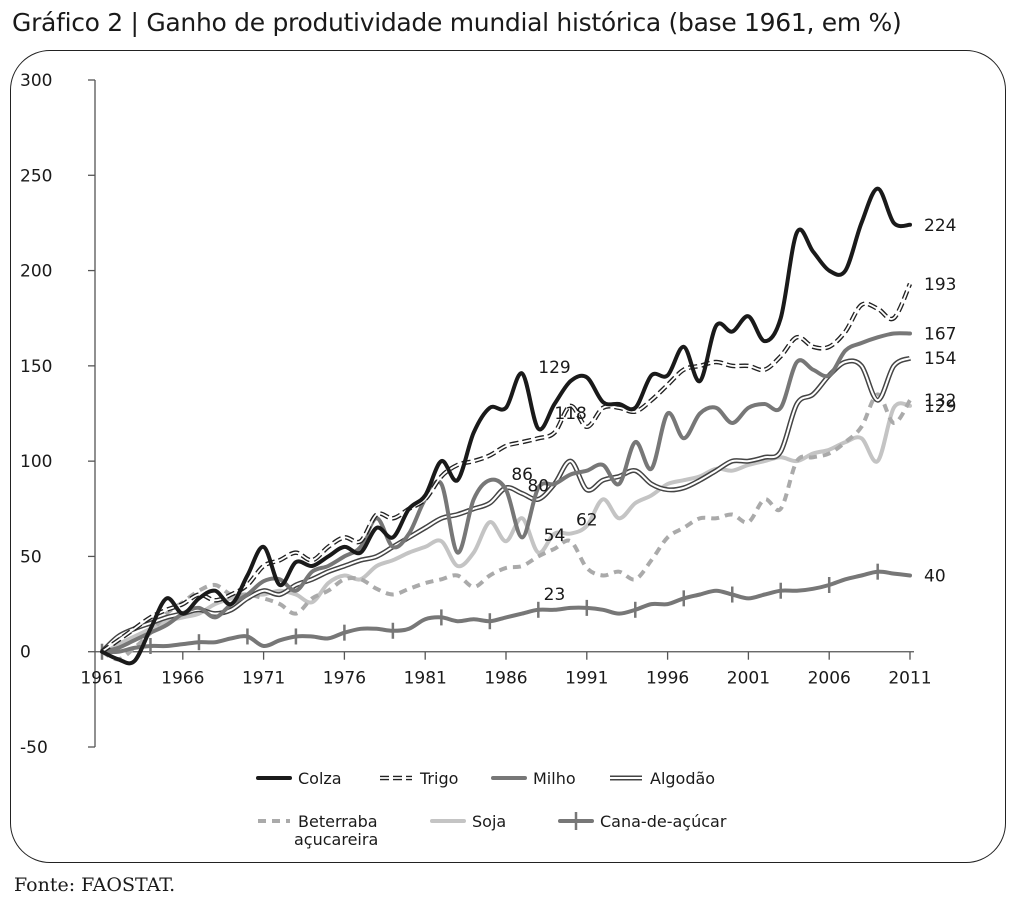 This screenshot has width=1018, height=904. Describe the element at coordinates (682, 778) in the screenshot. I see `legend-algodao-label: Algodão` at that location.